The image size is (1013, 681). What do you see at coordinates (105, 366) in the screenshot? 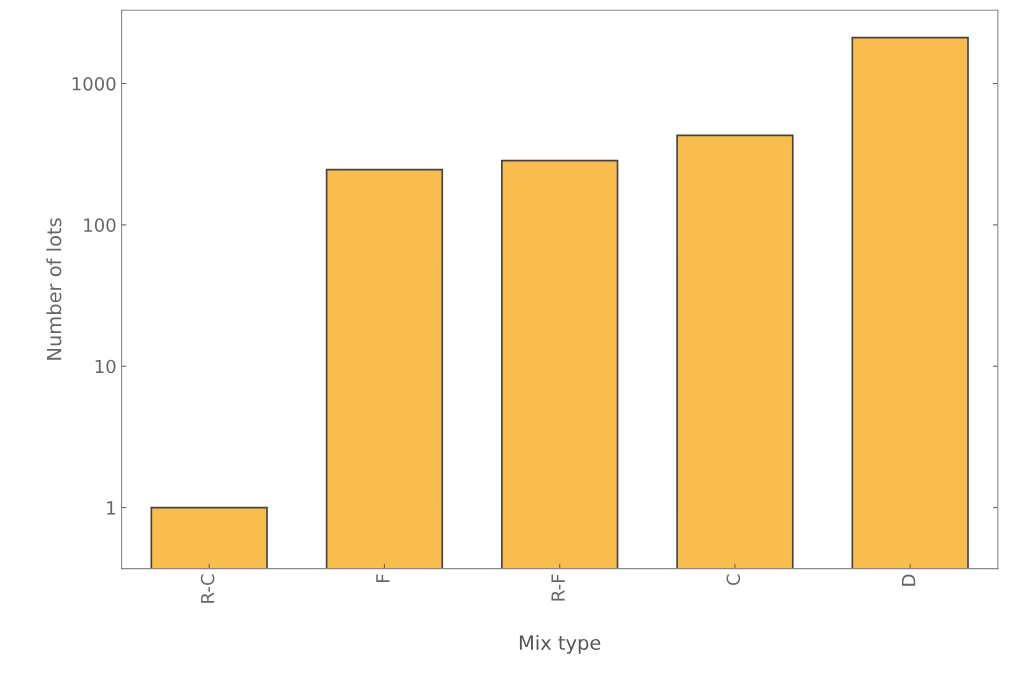
I see `y-tick-label: 10` at bounding box center [105, 366].